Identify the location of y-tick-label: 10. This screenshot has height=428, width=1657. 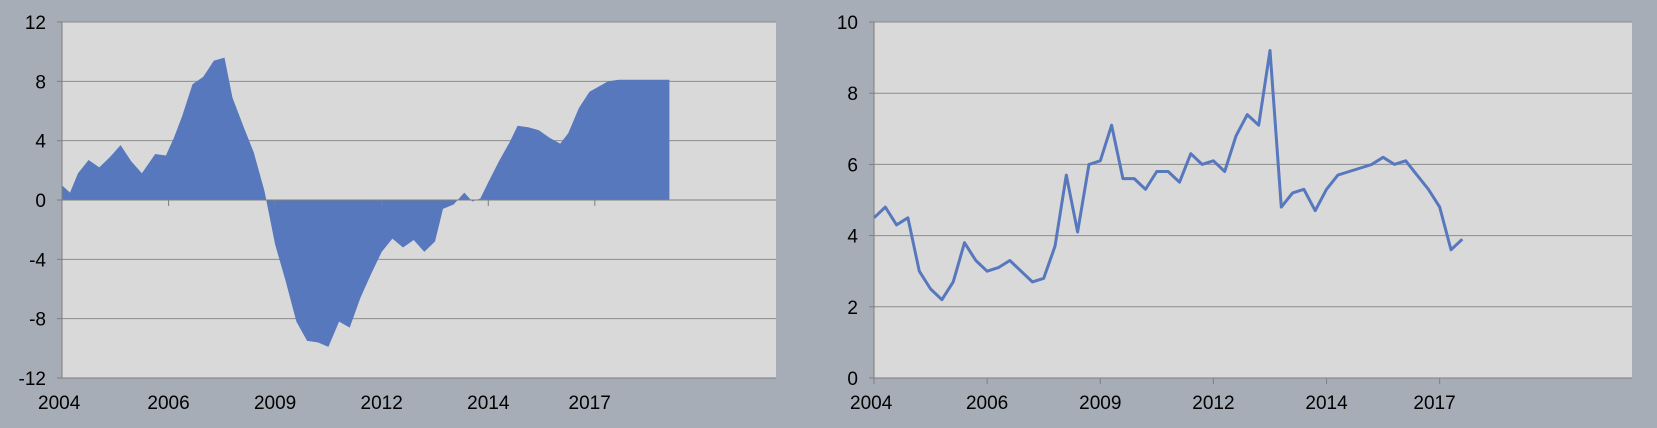
(847, 23).